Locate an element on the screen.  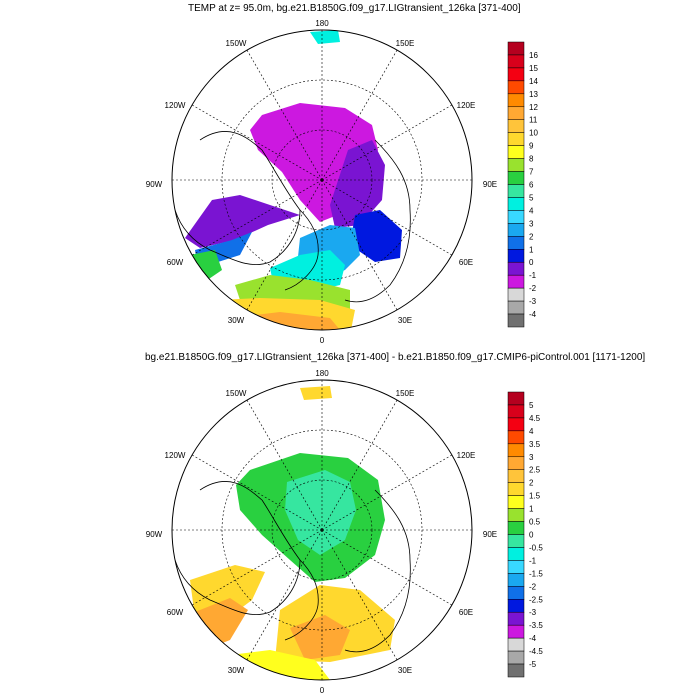
colorbar-label: 4 is located at coordinates (531, 431).